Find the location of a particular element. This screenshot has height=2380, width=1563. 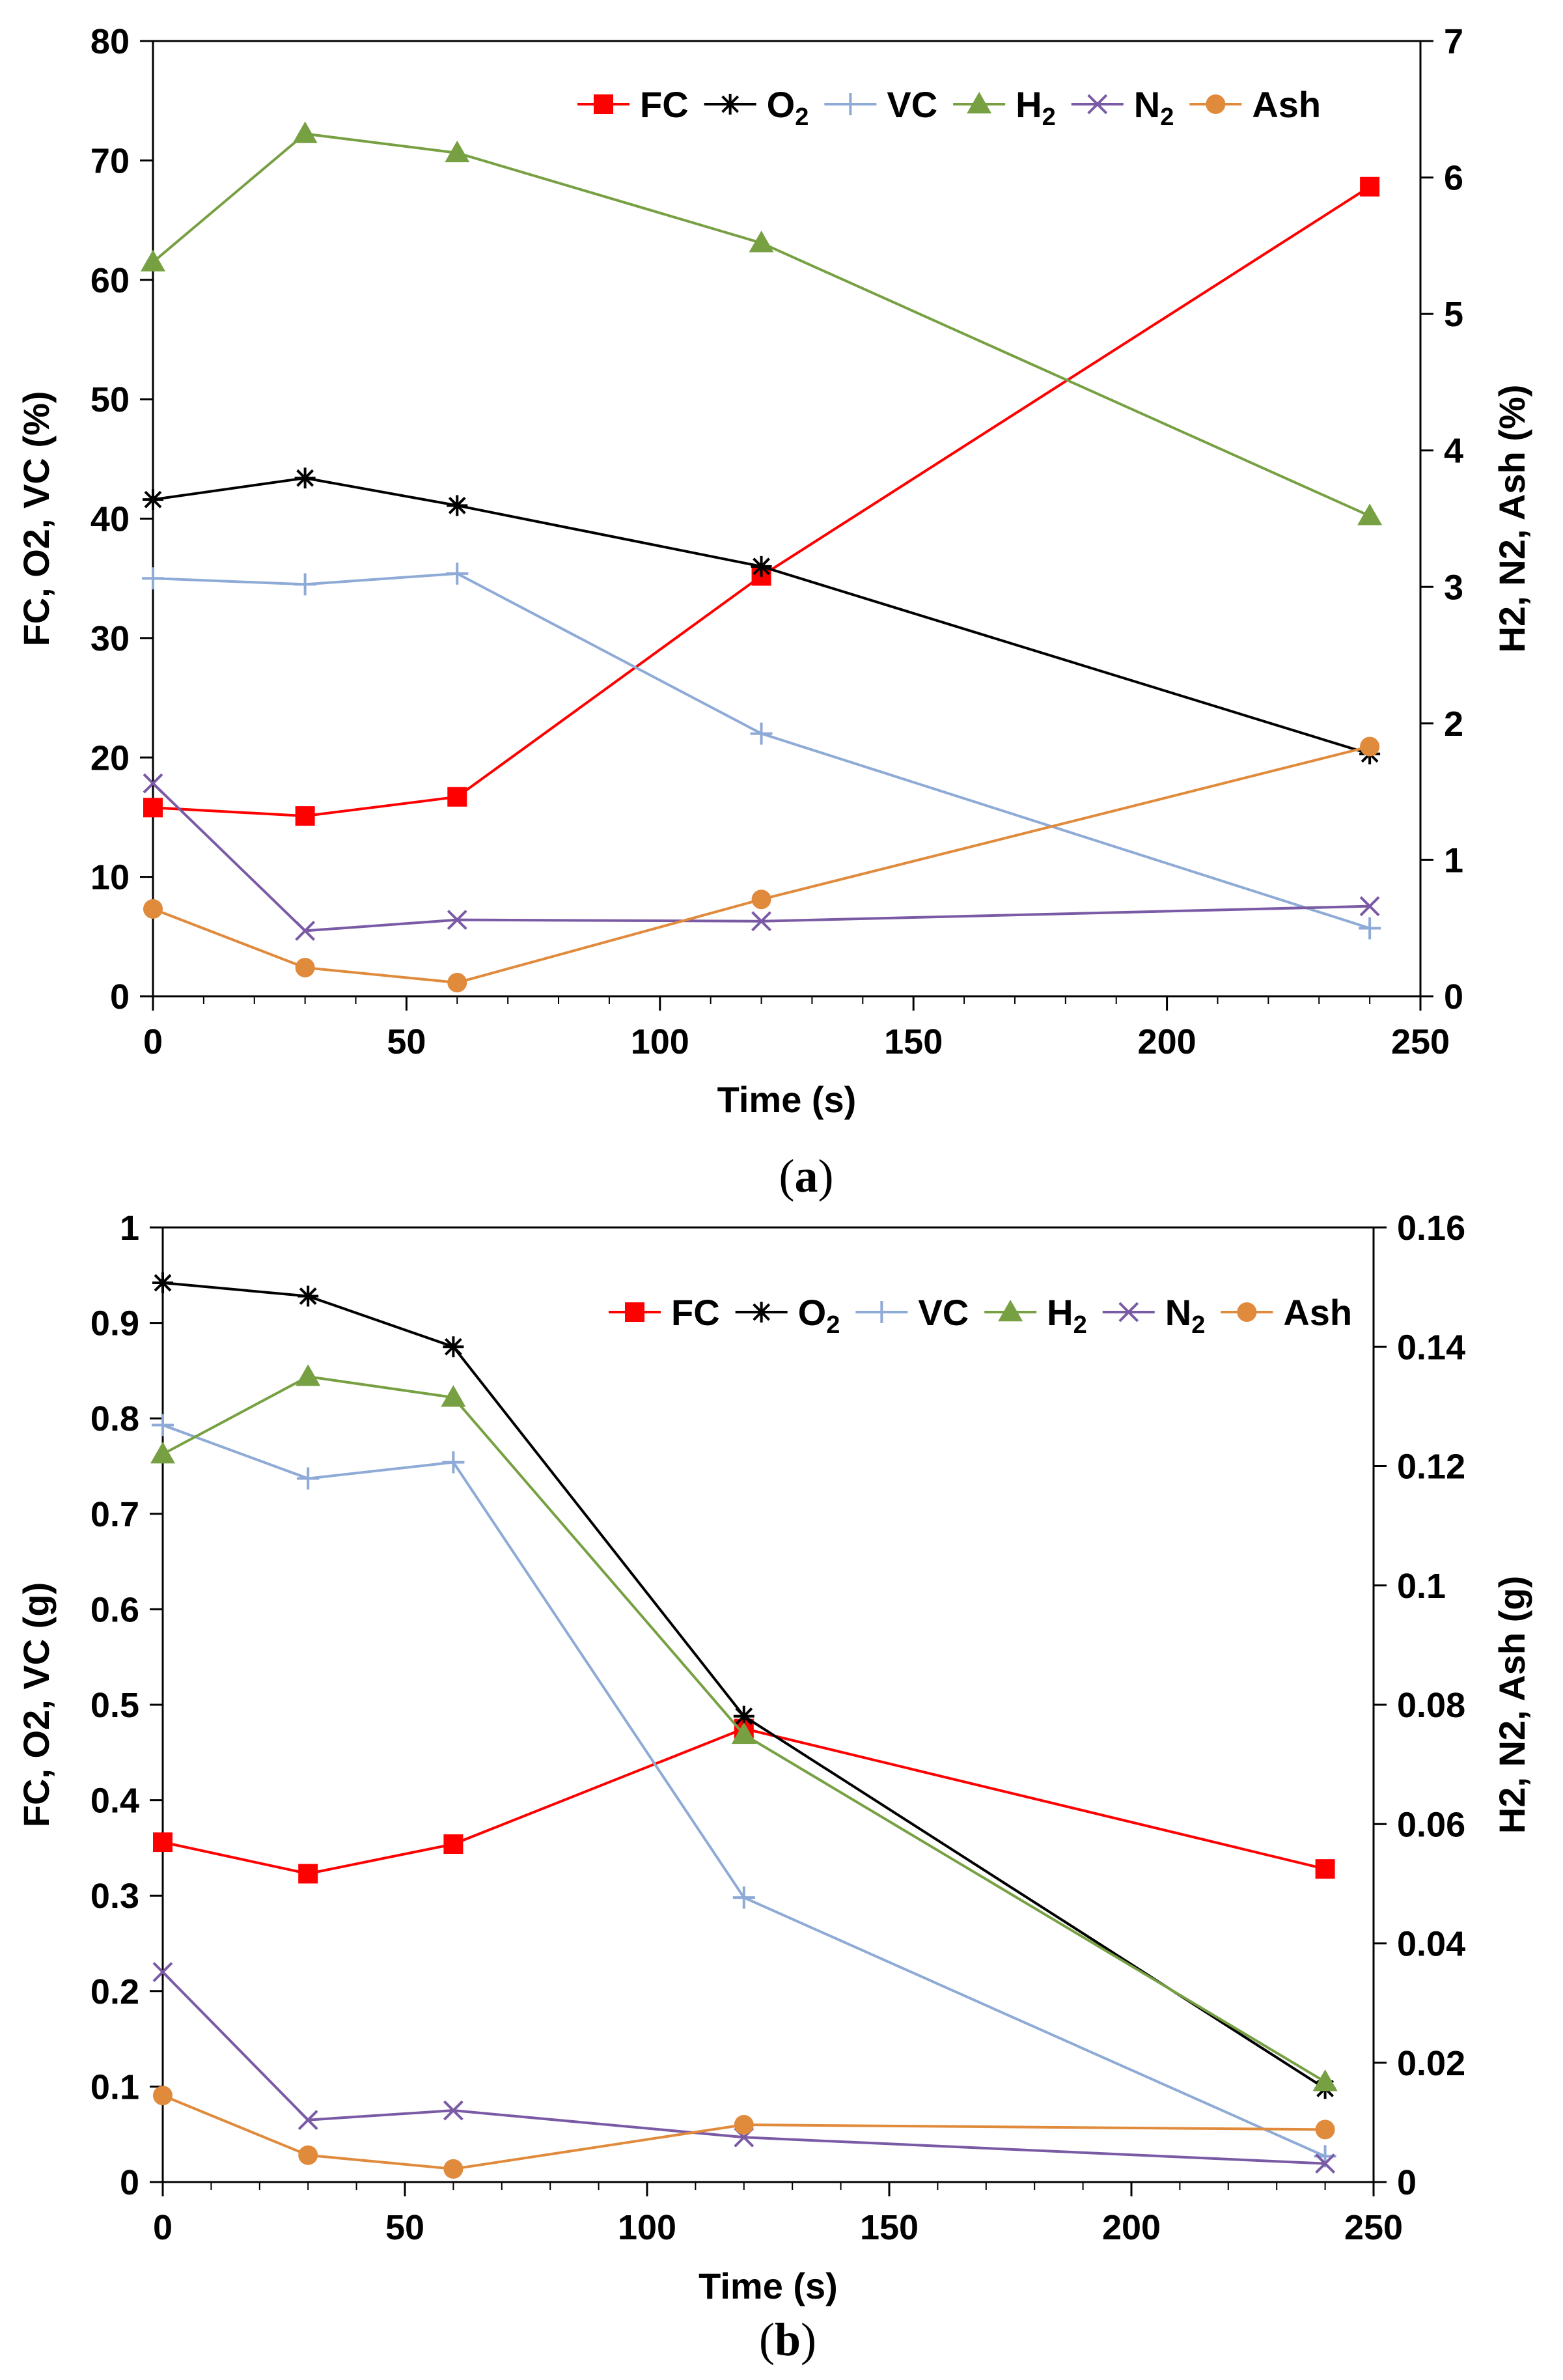

y-left-tick-label: 80 is located at coordinates (110, 42).